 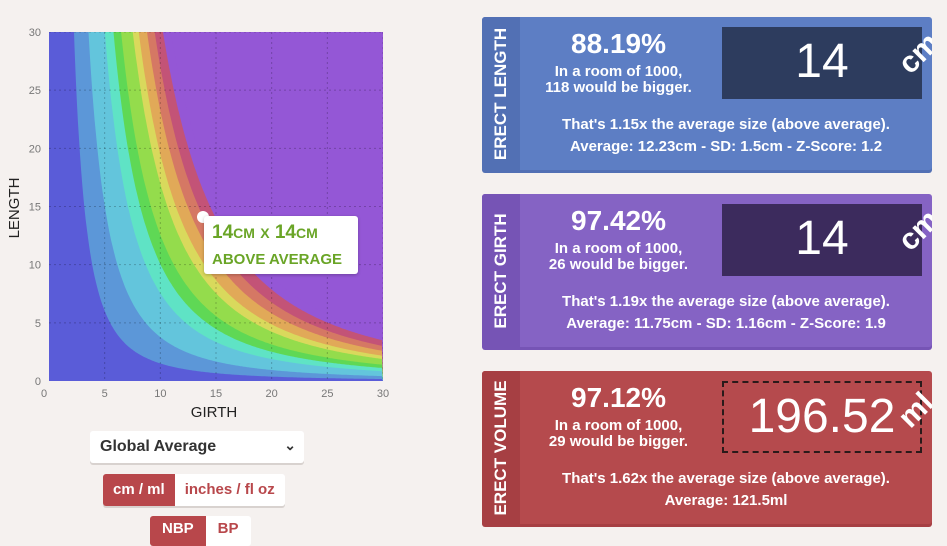 I want to click on percentile: 97.12%, so click(x=618, y=397).